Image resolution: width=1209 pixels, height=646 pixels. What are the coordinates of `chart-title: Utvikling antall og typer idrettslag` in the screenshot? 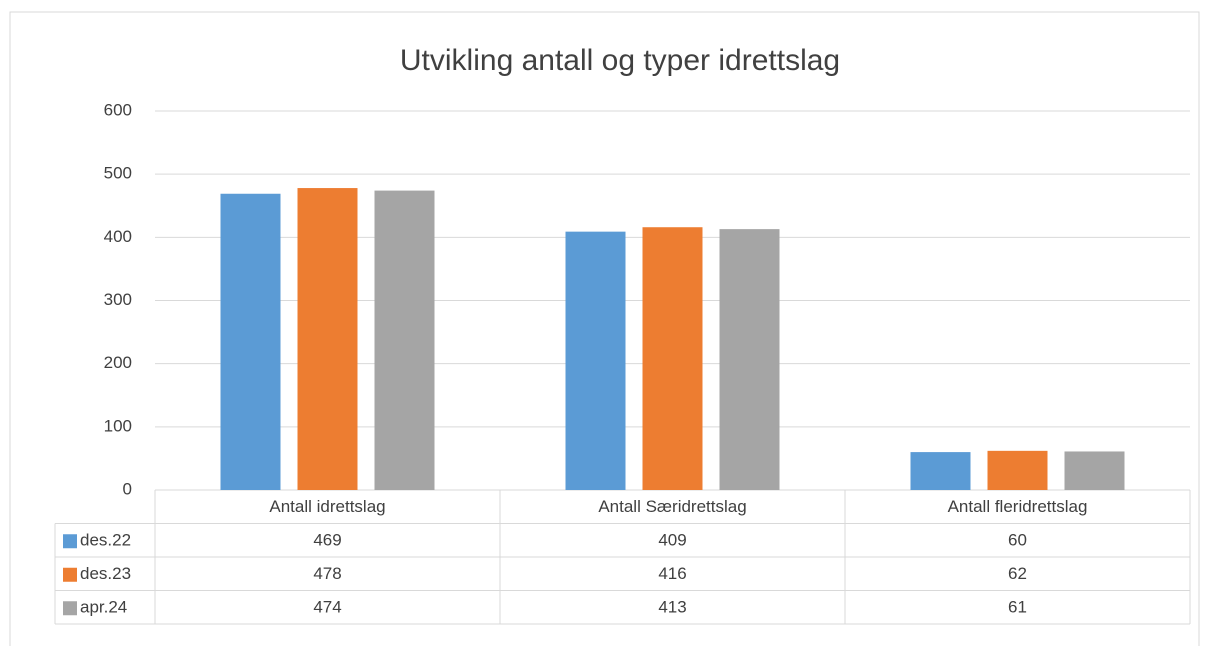 It's located at (620, 60).